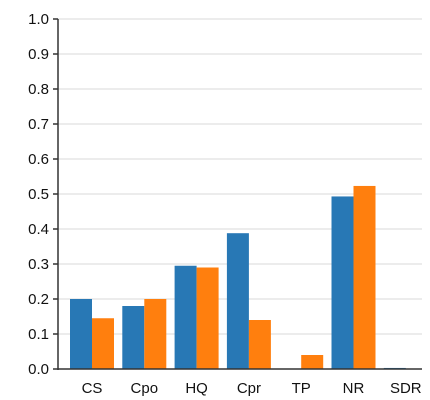 The width and height of the screenshot is (430, 400). Describe the element at coordinates (38, 299) in the screenshot. I see `y-tick-label: 0.2` at that location.